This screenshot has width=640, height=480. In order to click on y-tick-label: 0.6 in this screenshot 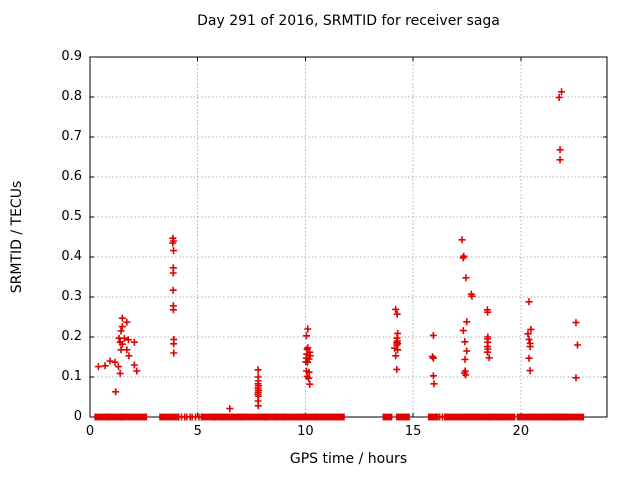, I will do `click(71, 176)`.